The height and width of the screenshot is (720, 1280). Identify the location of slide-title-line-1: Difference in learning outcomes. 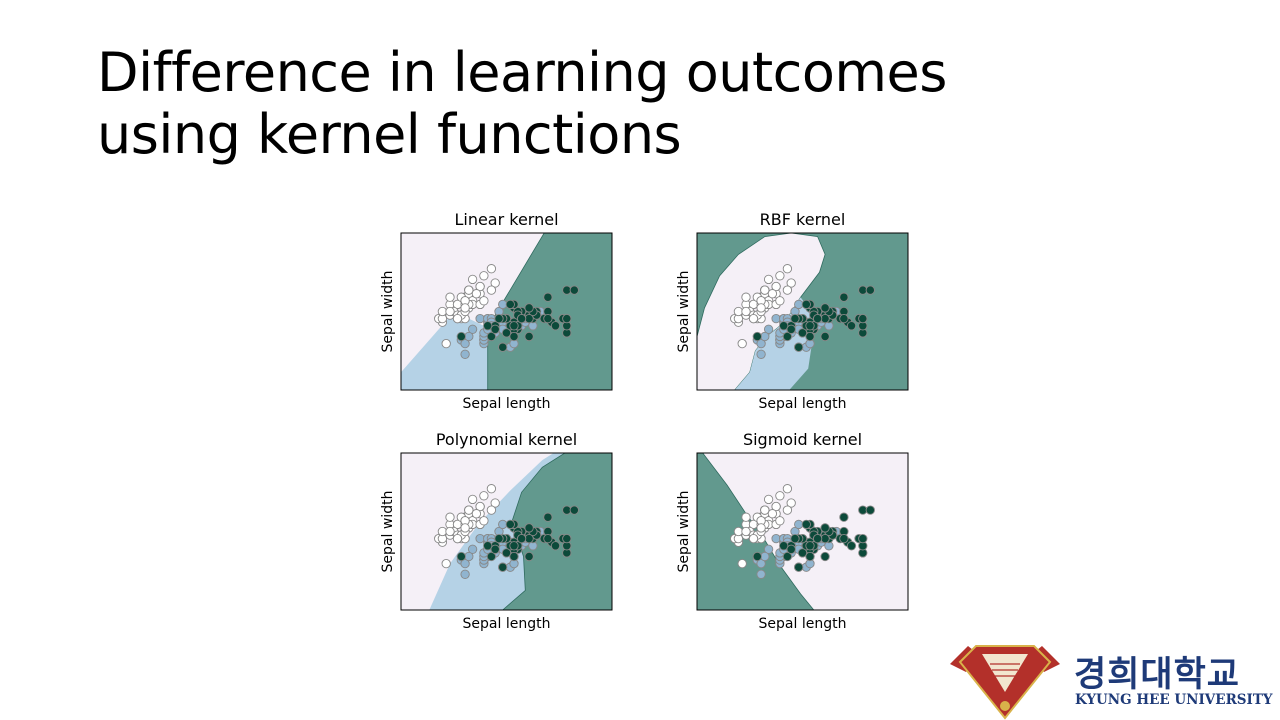
(522, 72).